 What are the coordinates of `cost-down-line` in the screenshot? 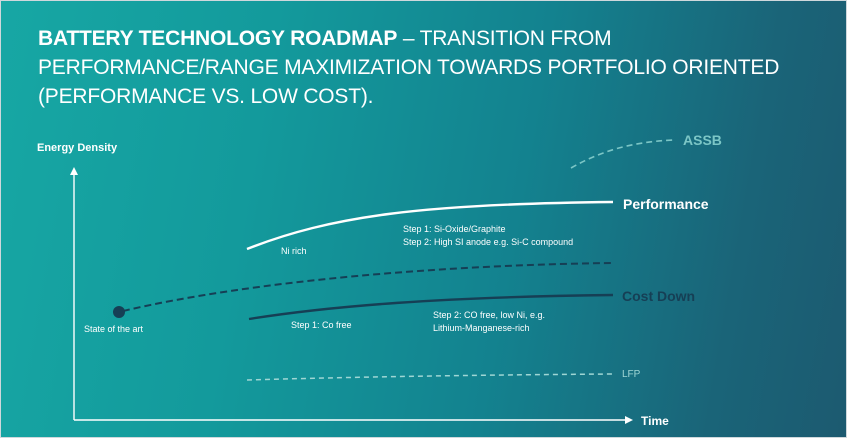 It's located at (431, 307).